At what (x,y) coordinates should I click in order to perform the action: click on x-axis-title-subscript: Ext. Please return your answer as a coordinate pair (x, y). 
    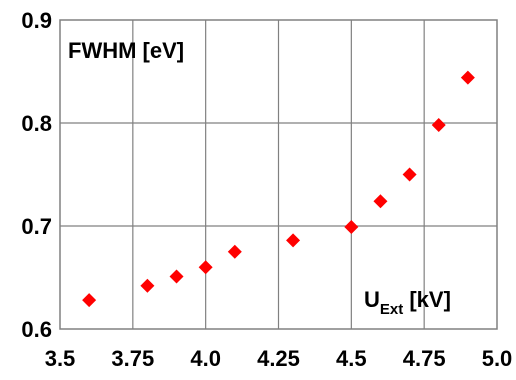
    Looking at the image, I should click on (391, 309).